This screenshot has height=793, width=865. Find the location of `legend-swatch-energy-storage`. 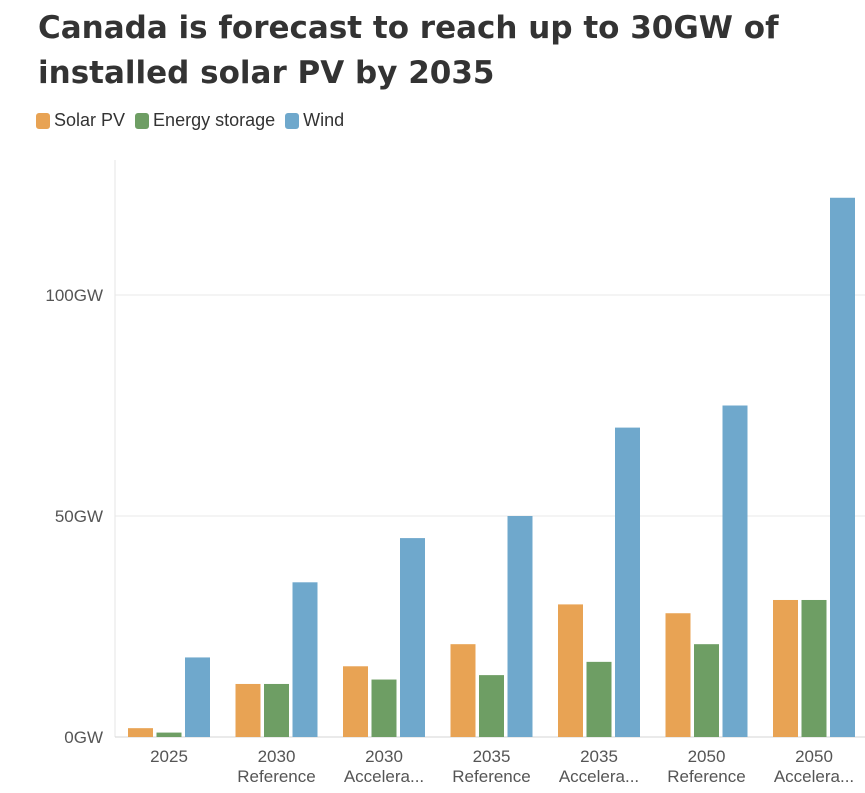

legend-swatch-energy-storage is located at coordinates (142, 120).